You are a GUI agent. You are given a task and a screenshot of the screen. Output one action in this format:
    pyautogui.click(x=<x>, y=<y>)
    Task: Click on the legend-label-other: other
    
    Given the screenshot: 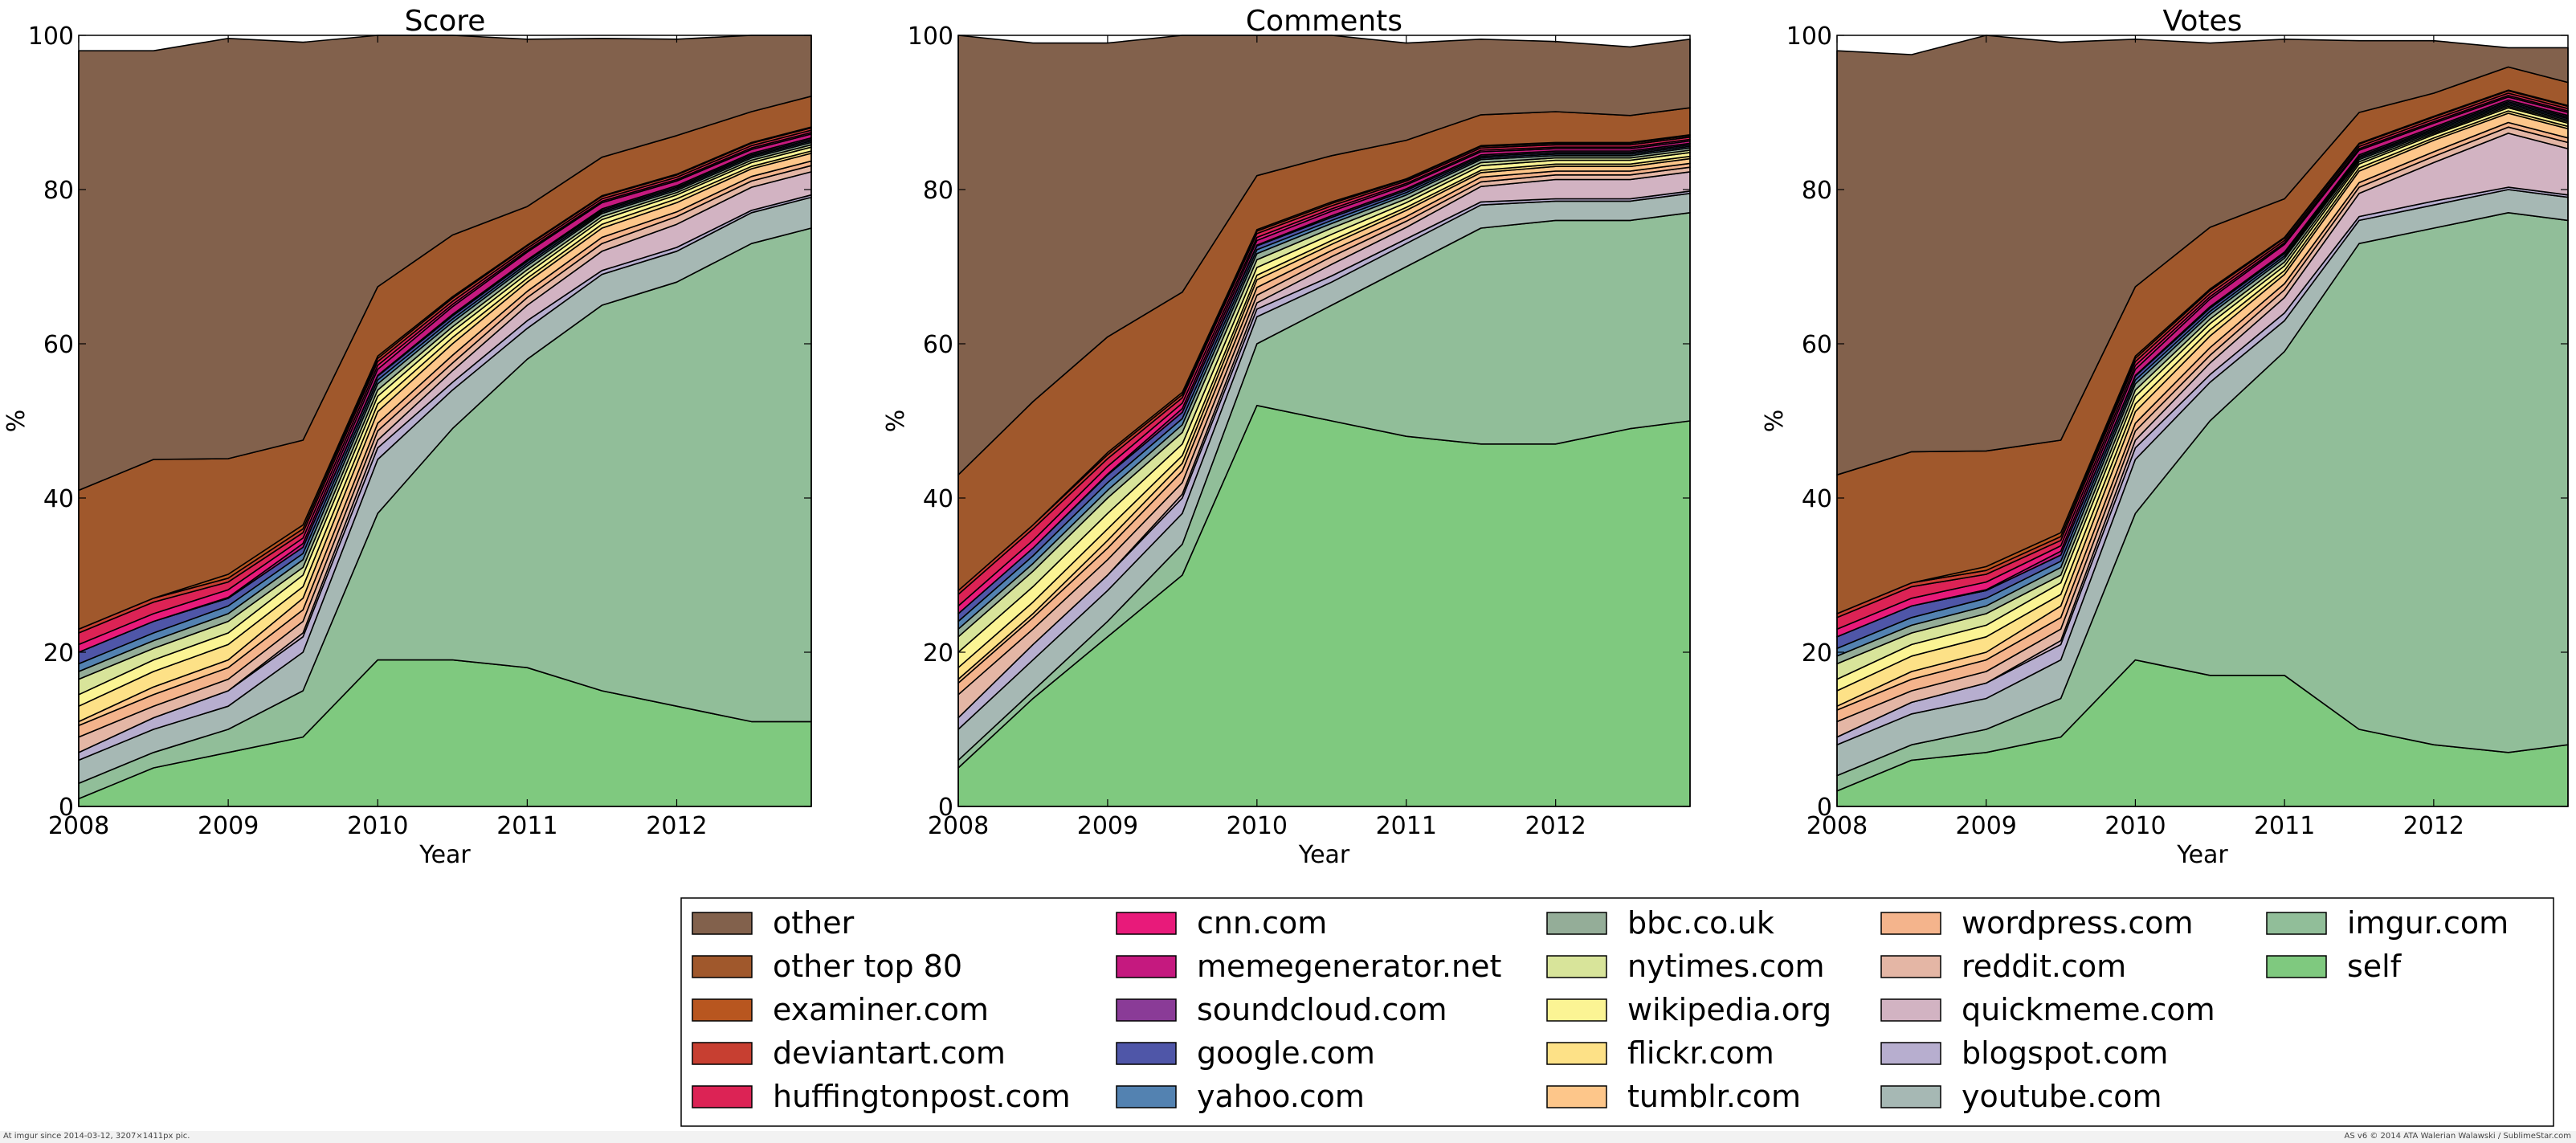 What is the action you would take?
    pyautogui.click(x=814, y=923)
    